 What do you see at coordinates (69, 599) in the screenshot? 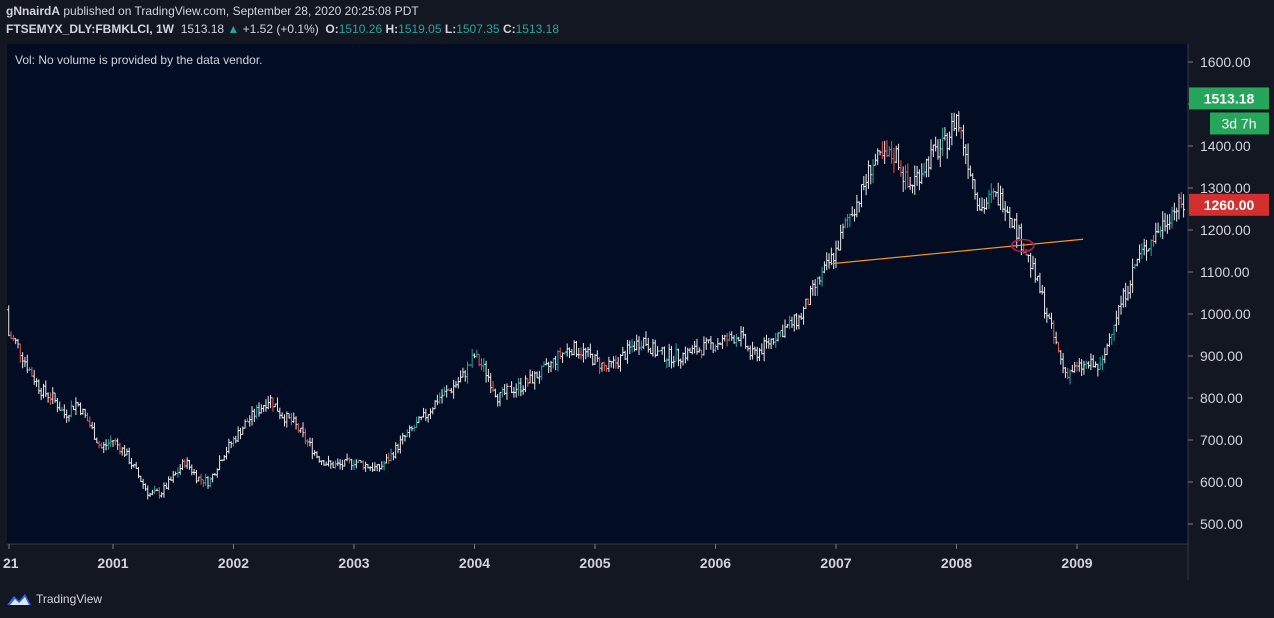
I see `brand-name: TradingView` at bounding box center [69, 599].